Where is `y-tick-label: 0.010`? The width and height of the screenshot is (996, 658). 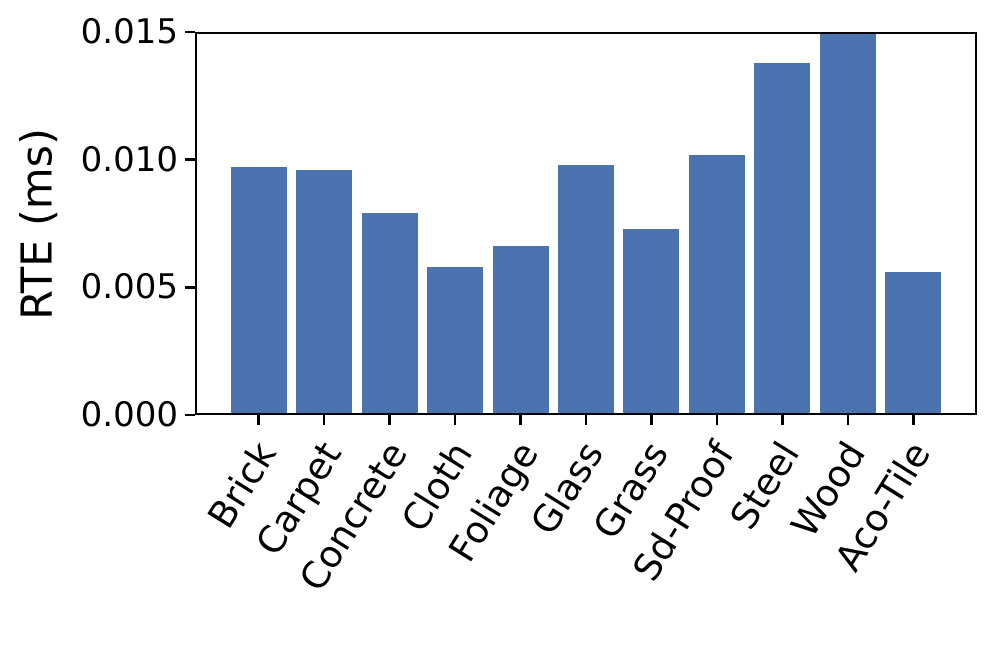 y-tick-label: 0.010 is located at coordinates (129, 159).